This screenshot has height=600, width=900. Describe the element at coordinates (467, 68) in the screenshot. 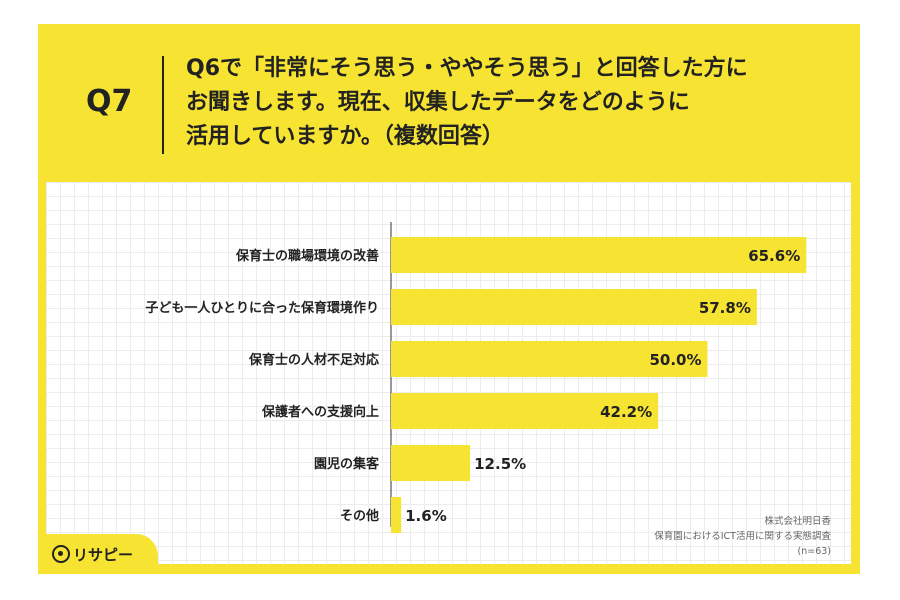

I see `question-line-1: Q6で「非常にそう思う・ややそう思う」と回答した方に` at that location.